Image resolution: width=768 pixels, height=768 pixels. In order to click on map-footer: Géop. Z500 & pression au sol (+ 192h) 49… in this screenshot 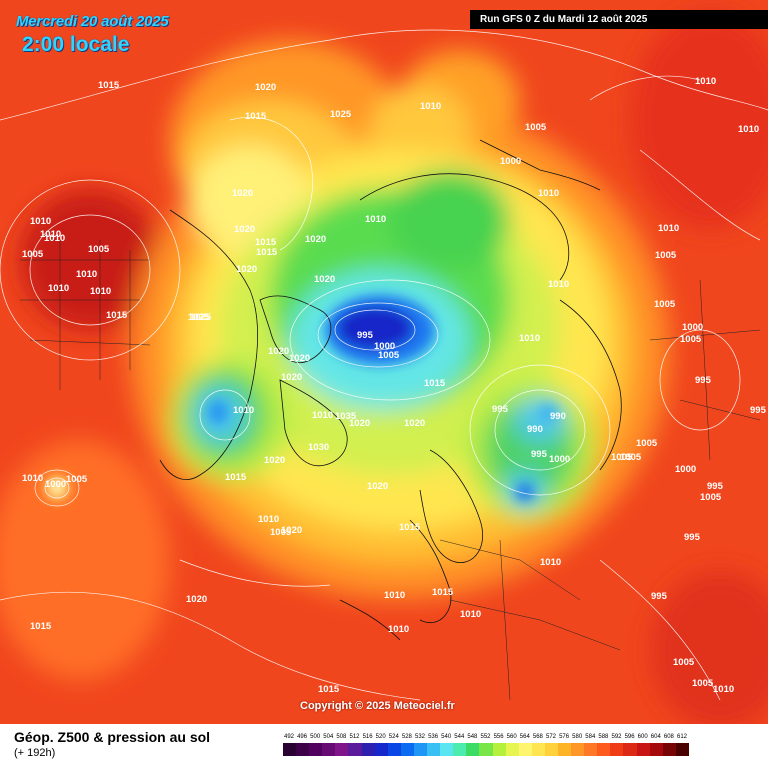, I will do `click(384, 746)`.